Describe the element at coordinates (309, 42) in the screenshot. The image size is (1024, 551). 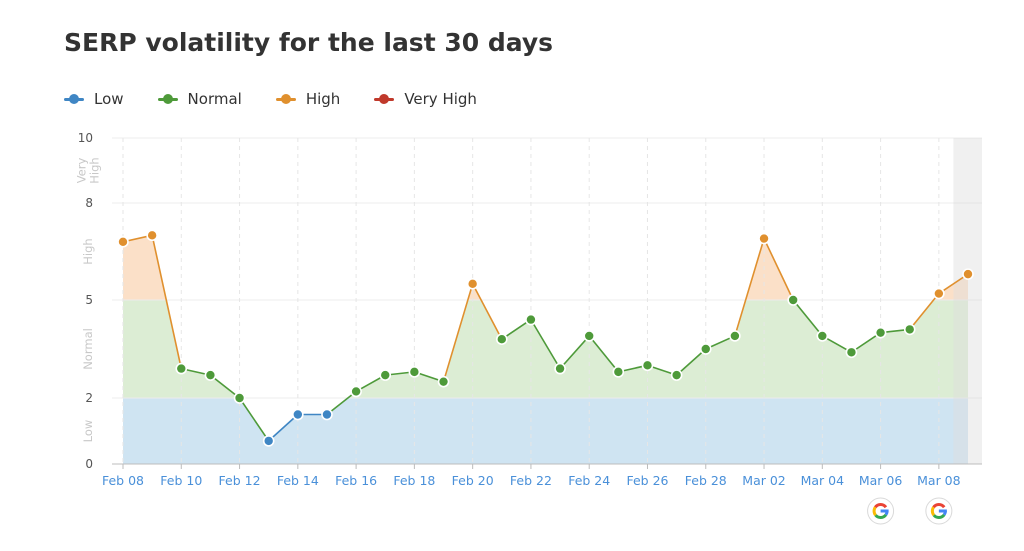
I see `chart-title: SERP volatility for the last 30 days` at that location.